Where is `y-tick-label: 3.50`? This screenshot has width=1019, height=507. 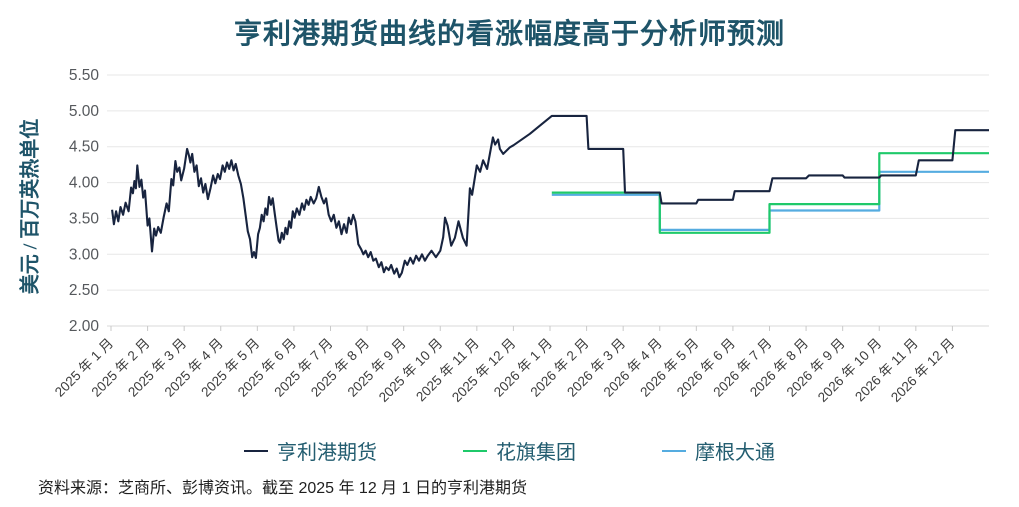 y-tick-label: 3.50 is located at coordinates (84, 218).